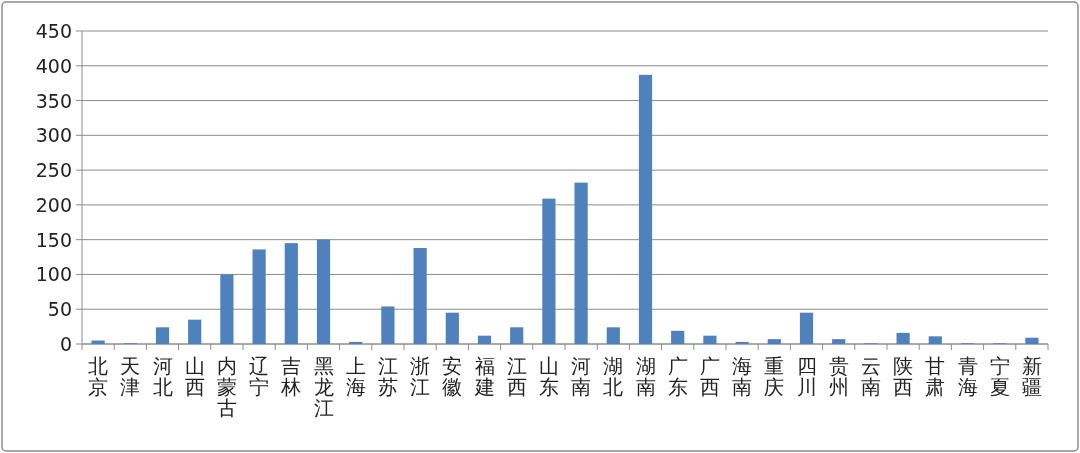 The image size is (1080, 453). What do you see at coordinates (742, 376) in the screenshot?
I see `x-tick-label: 海南` at bounding box center [742, 376].